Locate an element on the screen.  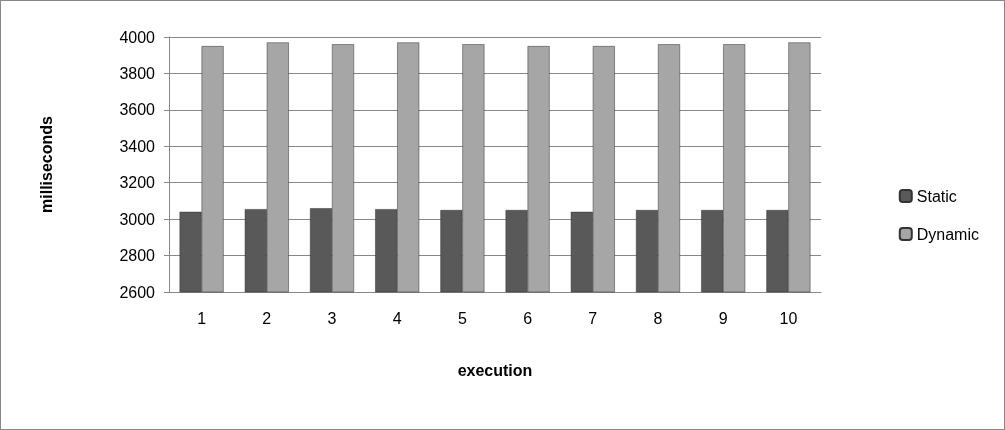
legend-label: Dynamic is located at coordinates (947, 234).